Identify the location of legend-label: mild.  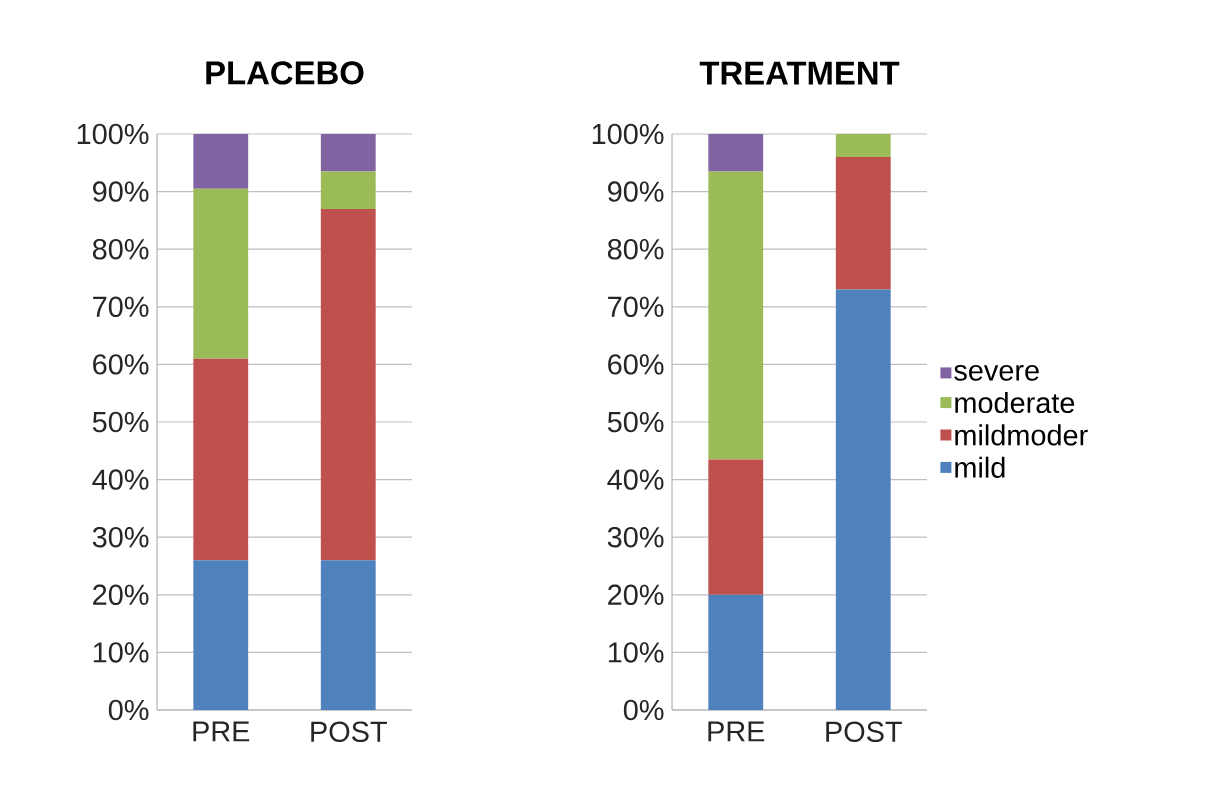
(980, 467).